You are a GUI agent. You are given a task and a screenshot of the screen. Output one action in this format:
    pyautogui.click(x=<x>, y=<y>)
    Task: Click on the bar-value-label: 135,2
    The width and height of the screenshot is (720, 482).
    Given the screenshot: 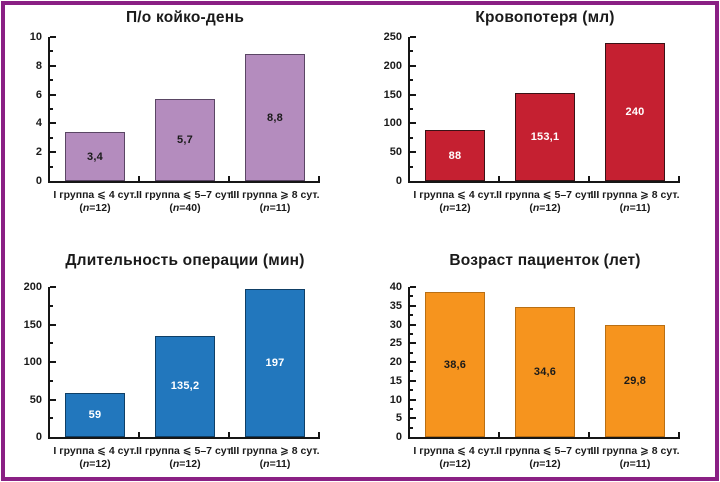 What is the action you would take?
    pyautogui.click(x=185, y=386)
    